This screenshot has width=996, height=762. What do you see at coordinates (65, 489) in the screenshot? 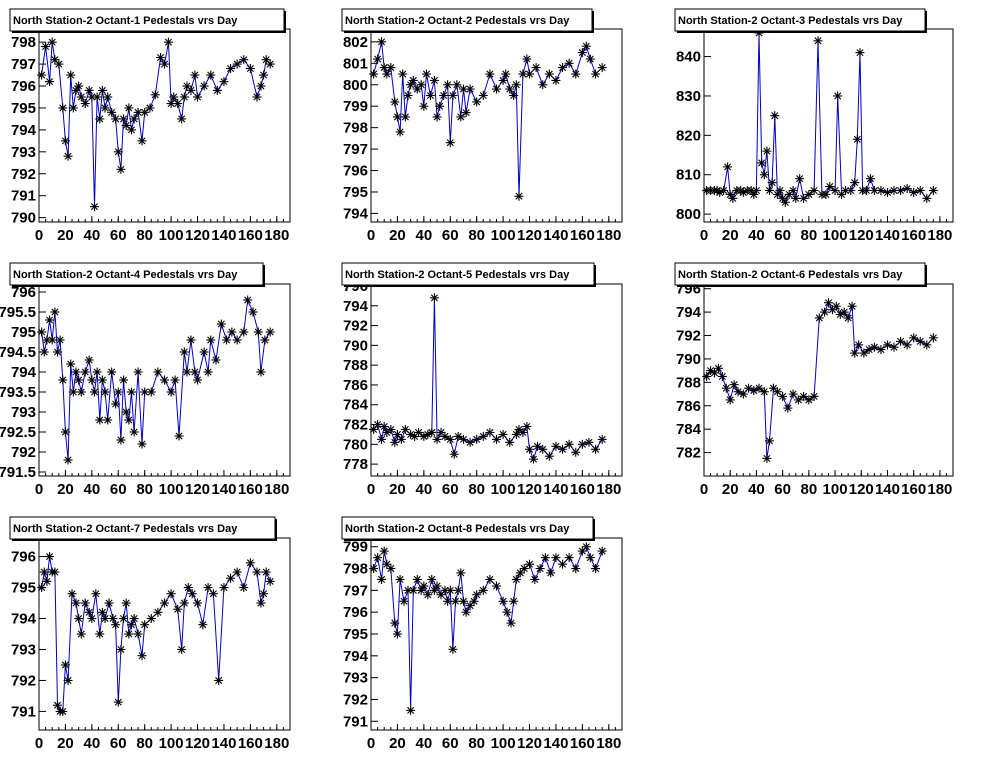
I see `x-tick-label: 20` at bounding box center [65, 489].